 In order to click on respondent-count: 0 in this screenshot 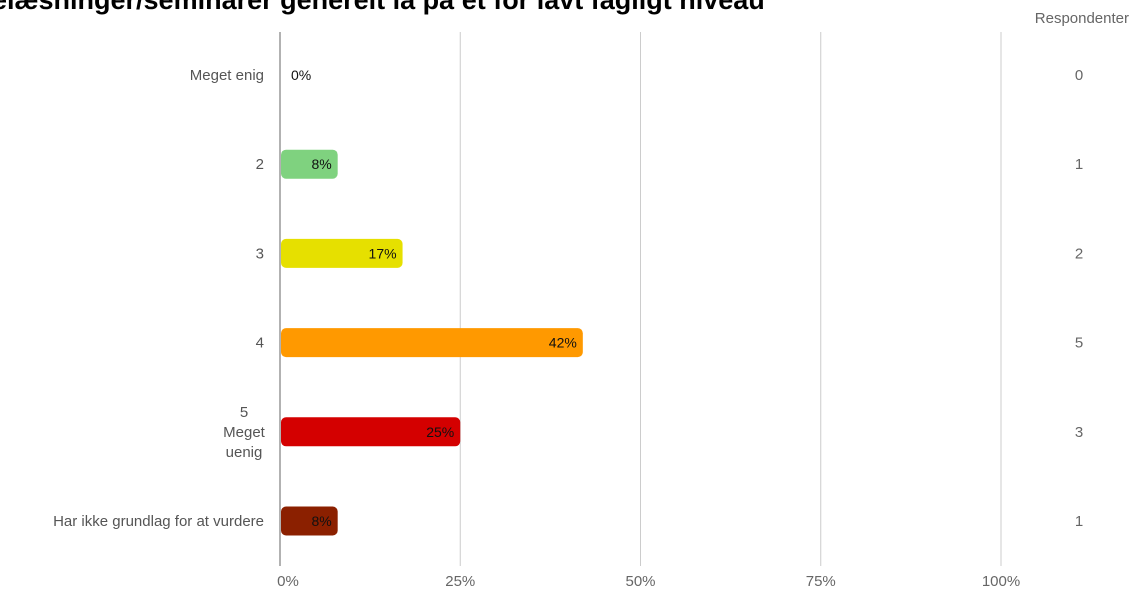, I will do `click(1079, 75)`.